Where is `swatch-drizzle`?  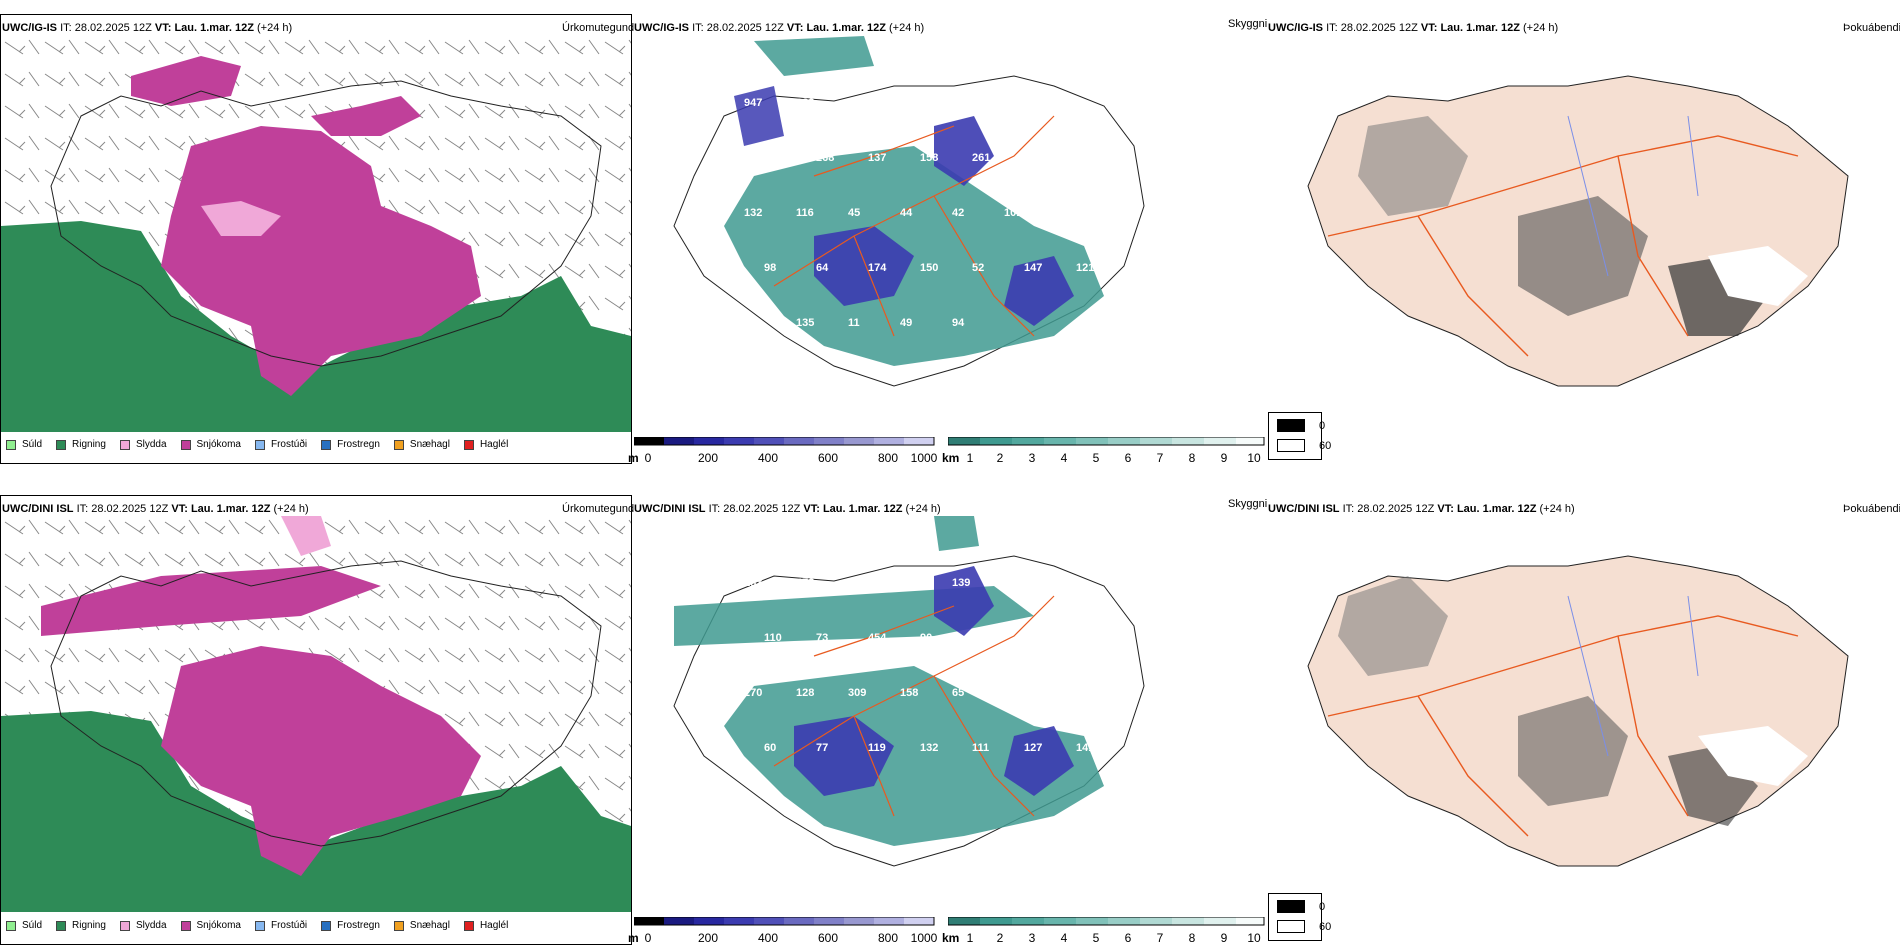 swatch-drizzle is located at coordinates (11, 444).